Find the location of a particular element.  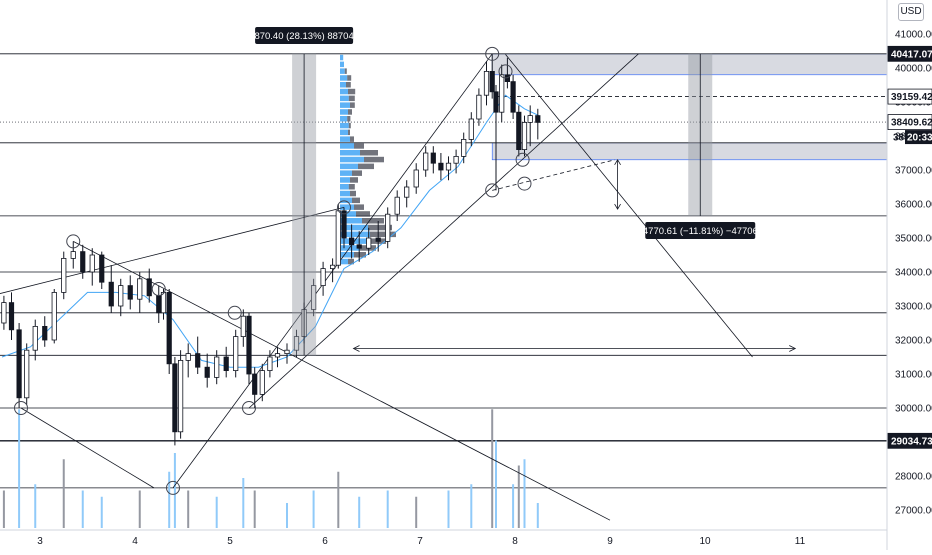

time-tick-label: 5 is located at coordinates (230, 541).